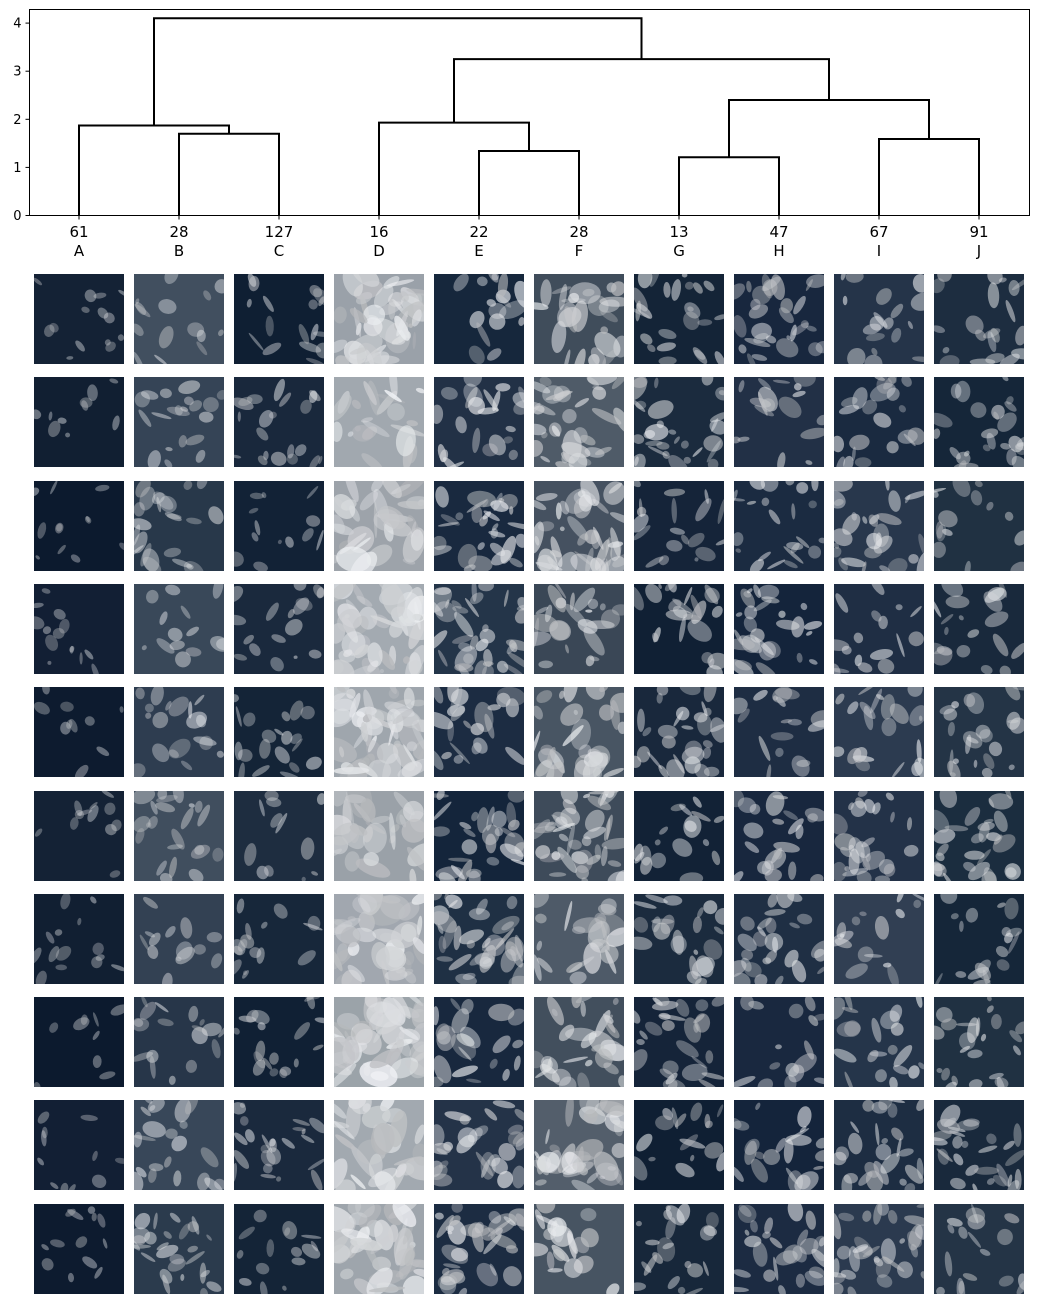  Describe the element at coordinates (529, 116) in the screenshot. I see `dendrogram-links` at that location.